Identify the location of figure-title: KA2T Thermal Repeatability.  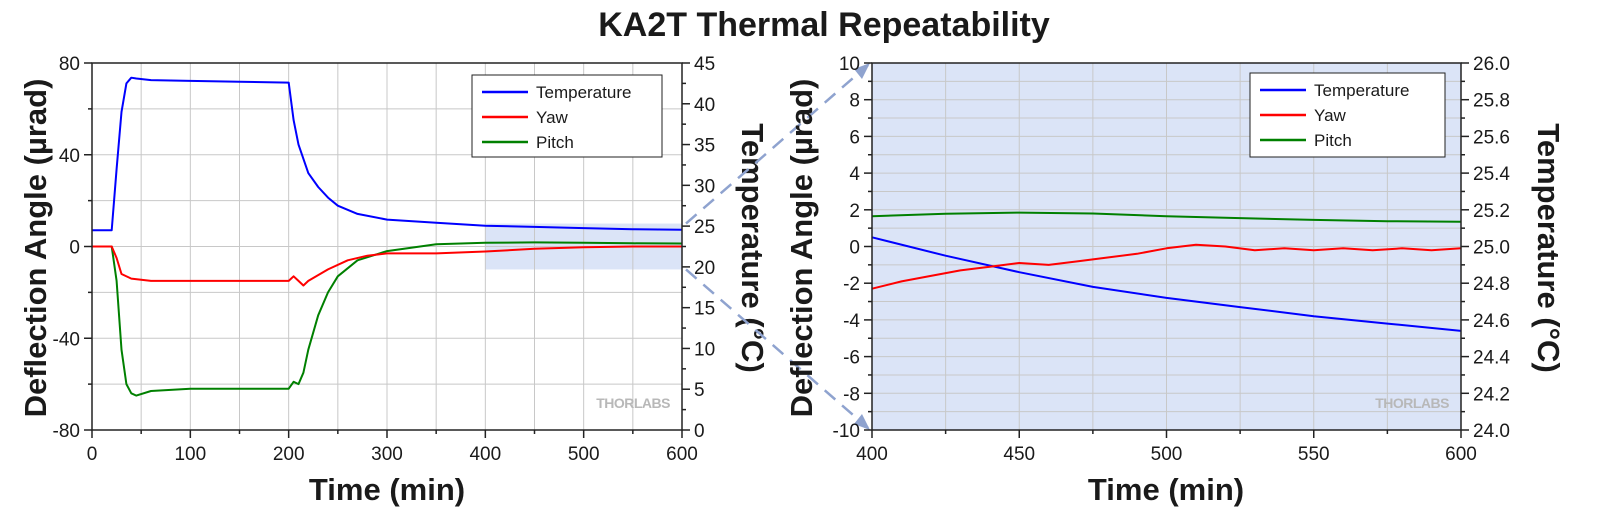
(824, 25).